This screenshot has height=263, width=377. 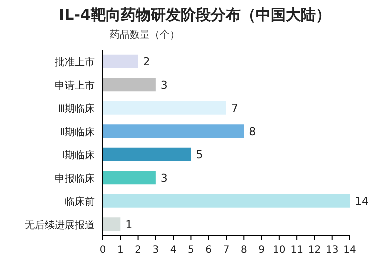 I want to click on x-tick-label: 1, so click(x=120, y=250).